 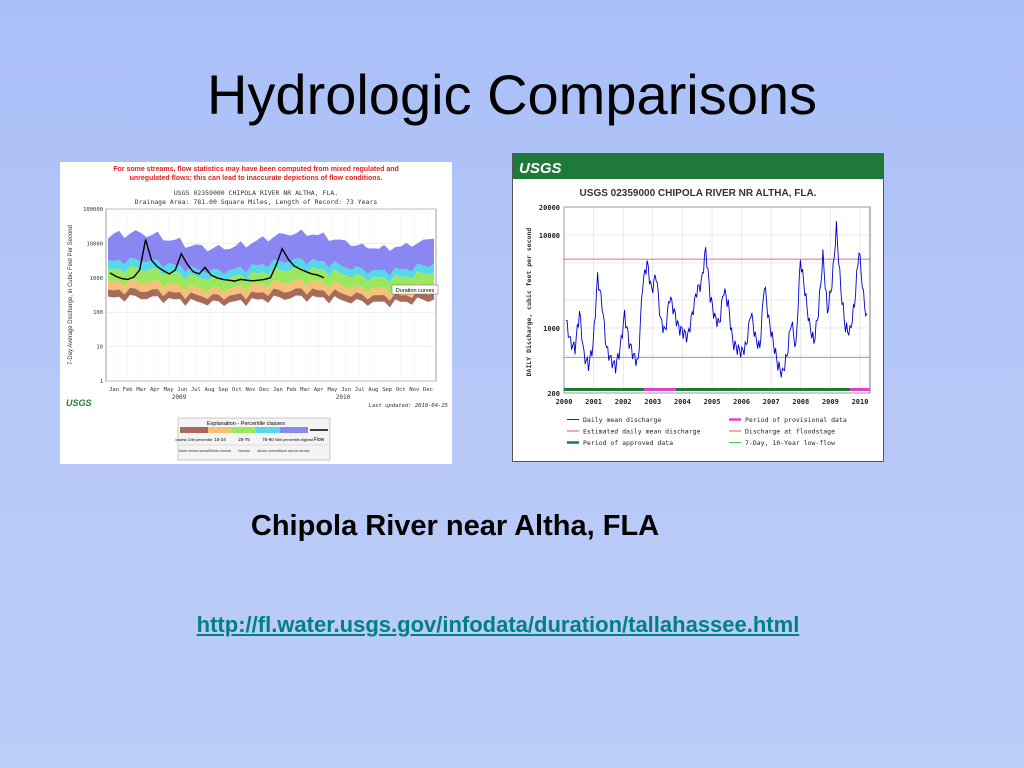 I want to click on band-normal, so click(x=271, y=280).